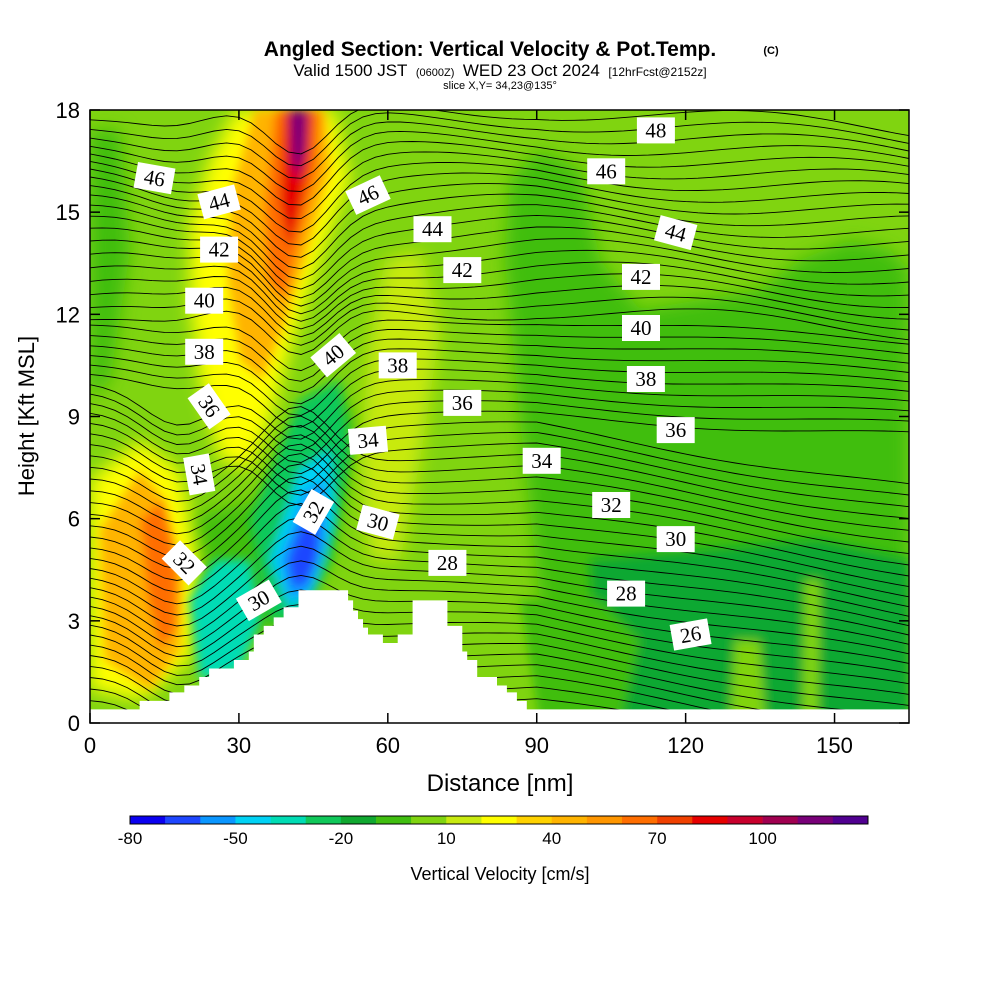 The height and width of the screenshot is (1000, 1000). What do you see at coordinates (68, 110) in the screenshot?
I see `y-tick-label: 18` at bounding box center [68, 110].